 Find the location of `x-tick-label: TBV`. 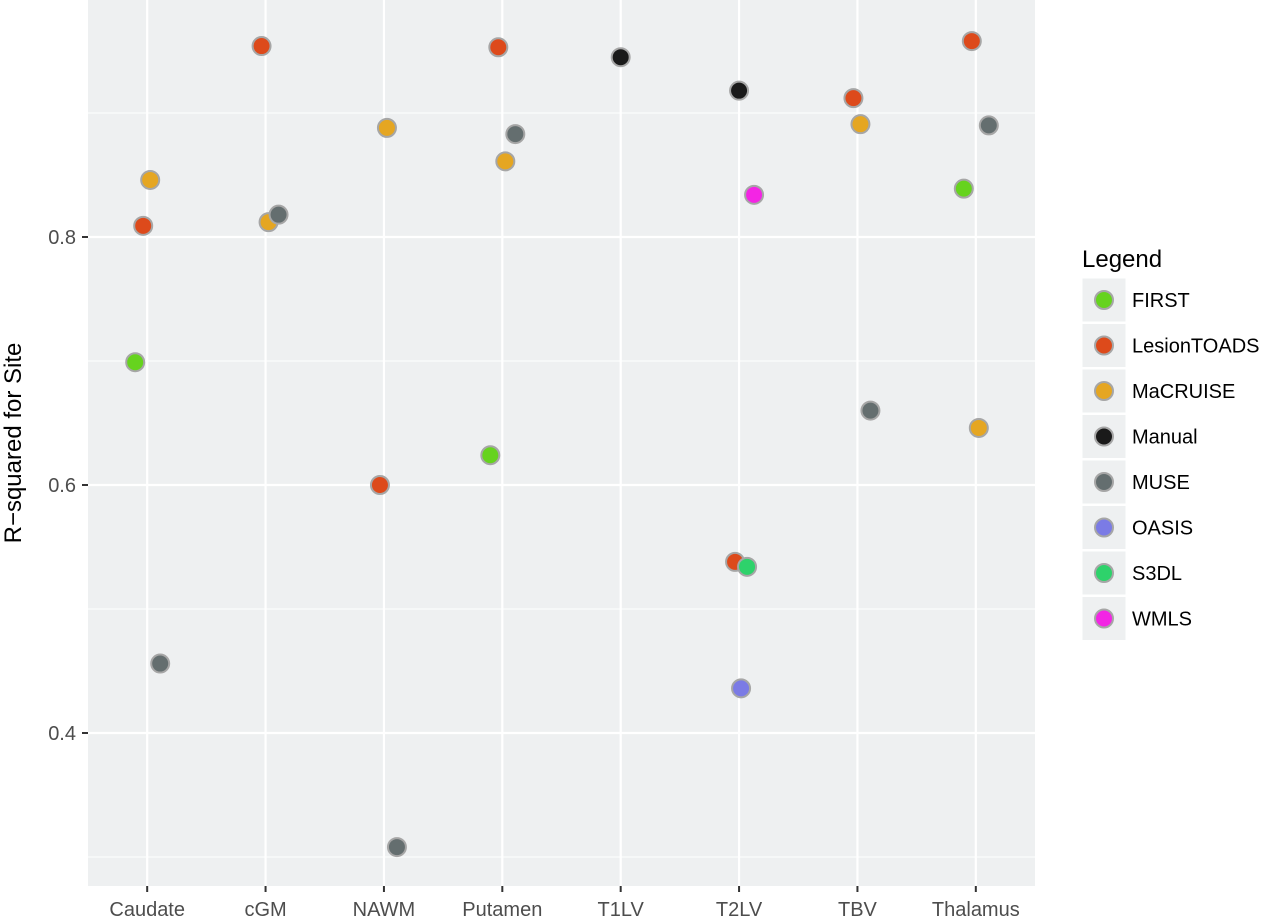

x-tick-label: TBV is located at coordinates (858, 909).